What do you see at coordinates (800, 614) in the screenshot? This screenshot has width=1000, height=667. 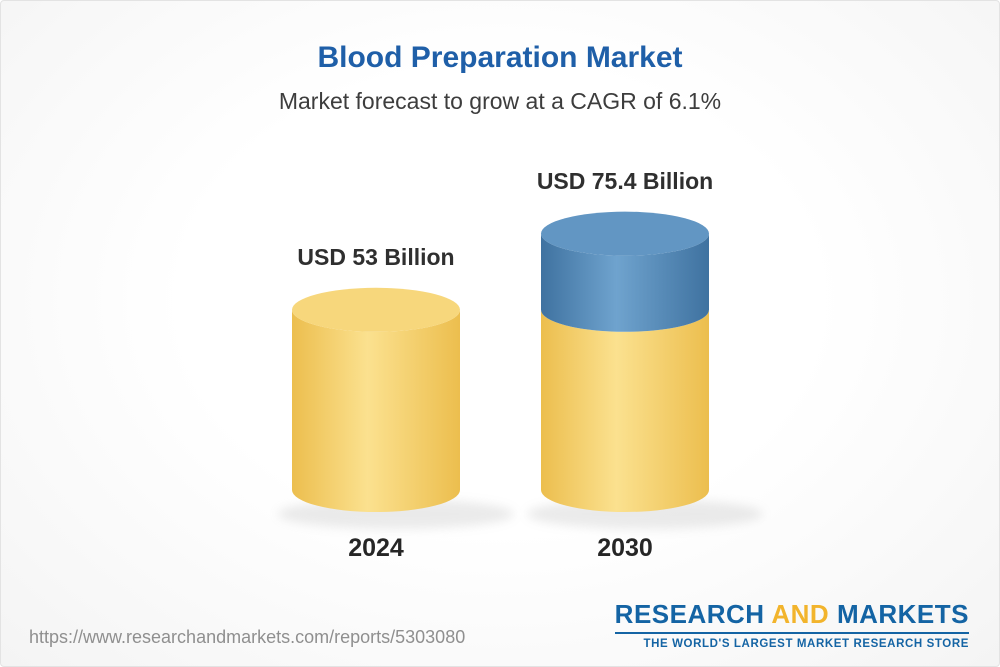 I see `logo-word-and: AND` at bounding box center [800, 614].